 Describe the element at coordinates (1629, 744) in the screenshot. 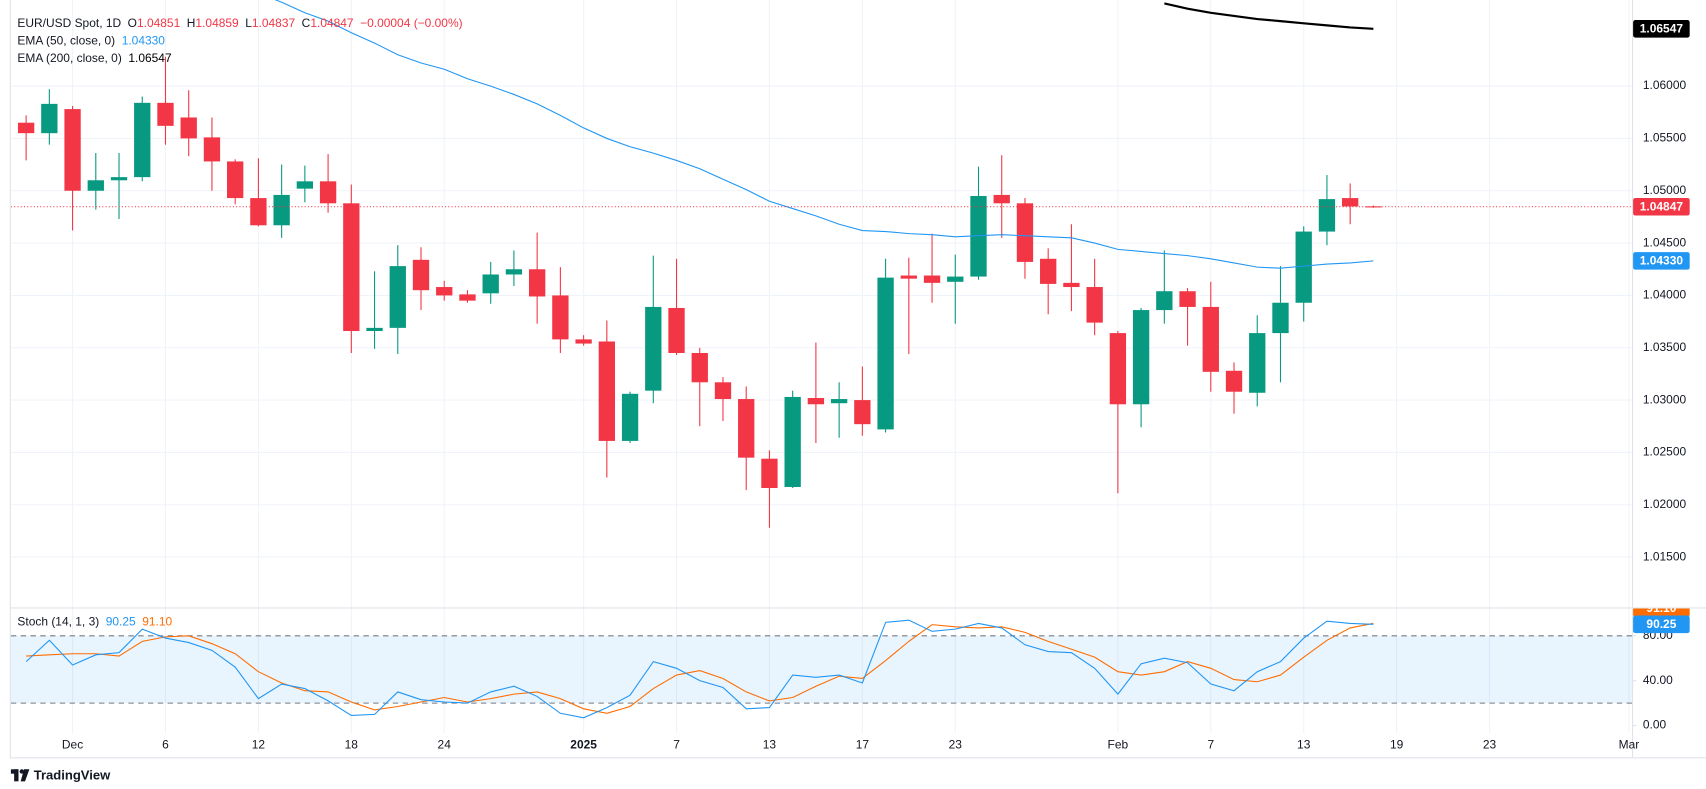

I see `x-tick-label: Mar` at that location.